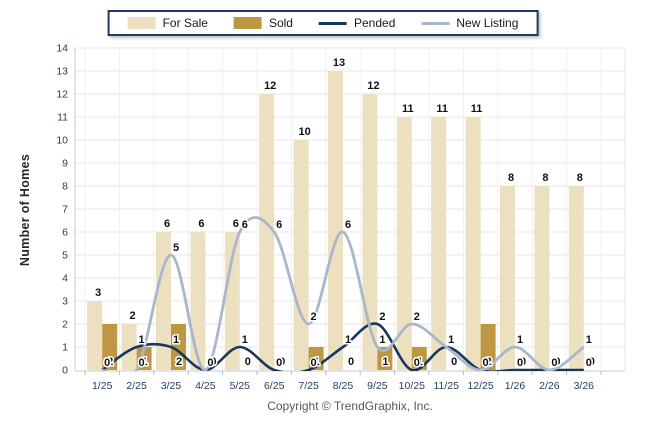 The height and width of the screenshot is (434, 646). Describe the element at coordinates (240, 386) in the screenshot. I see `x-tick-label: 5/25` at that location.